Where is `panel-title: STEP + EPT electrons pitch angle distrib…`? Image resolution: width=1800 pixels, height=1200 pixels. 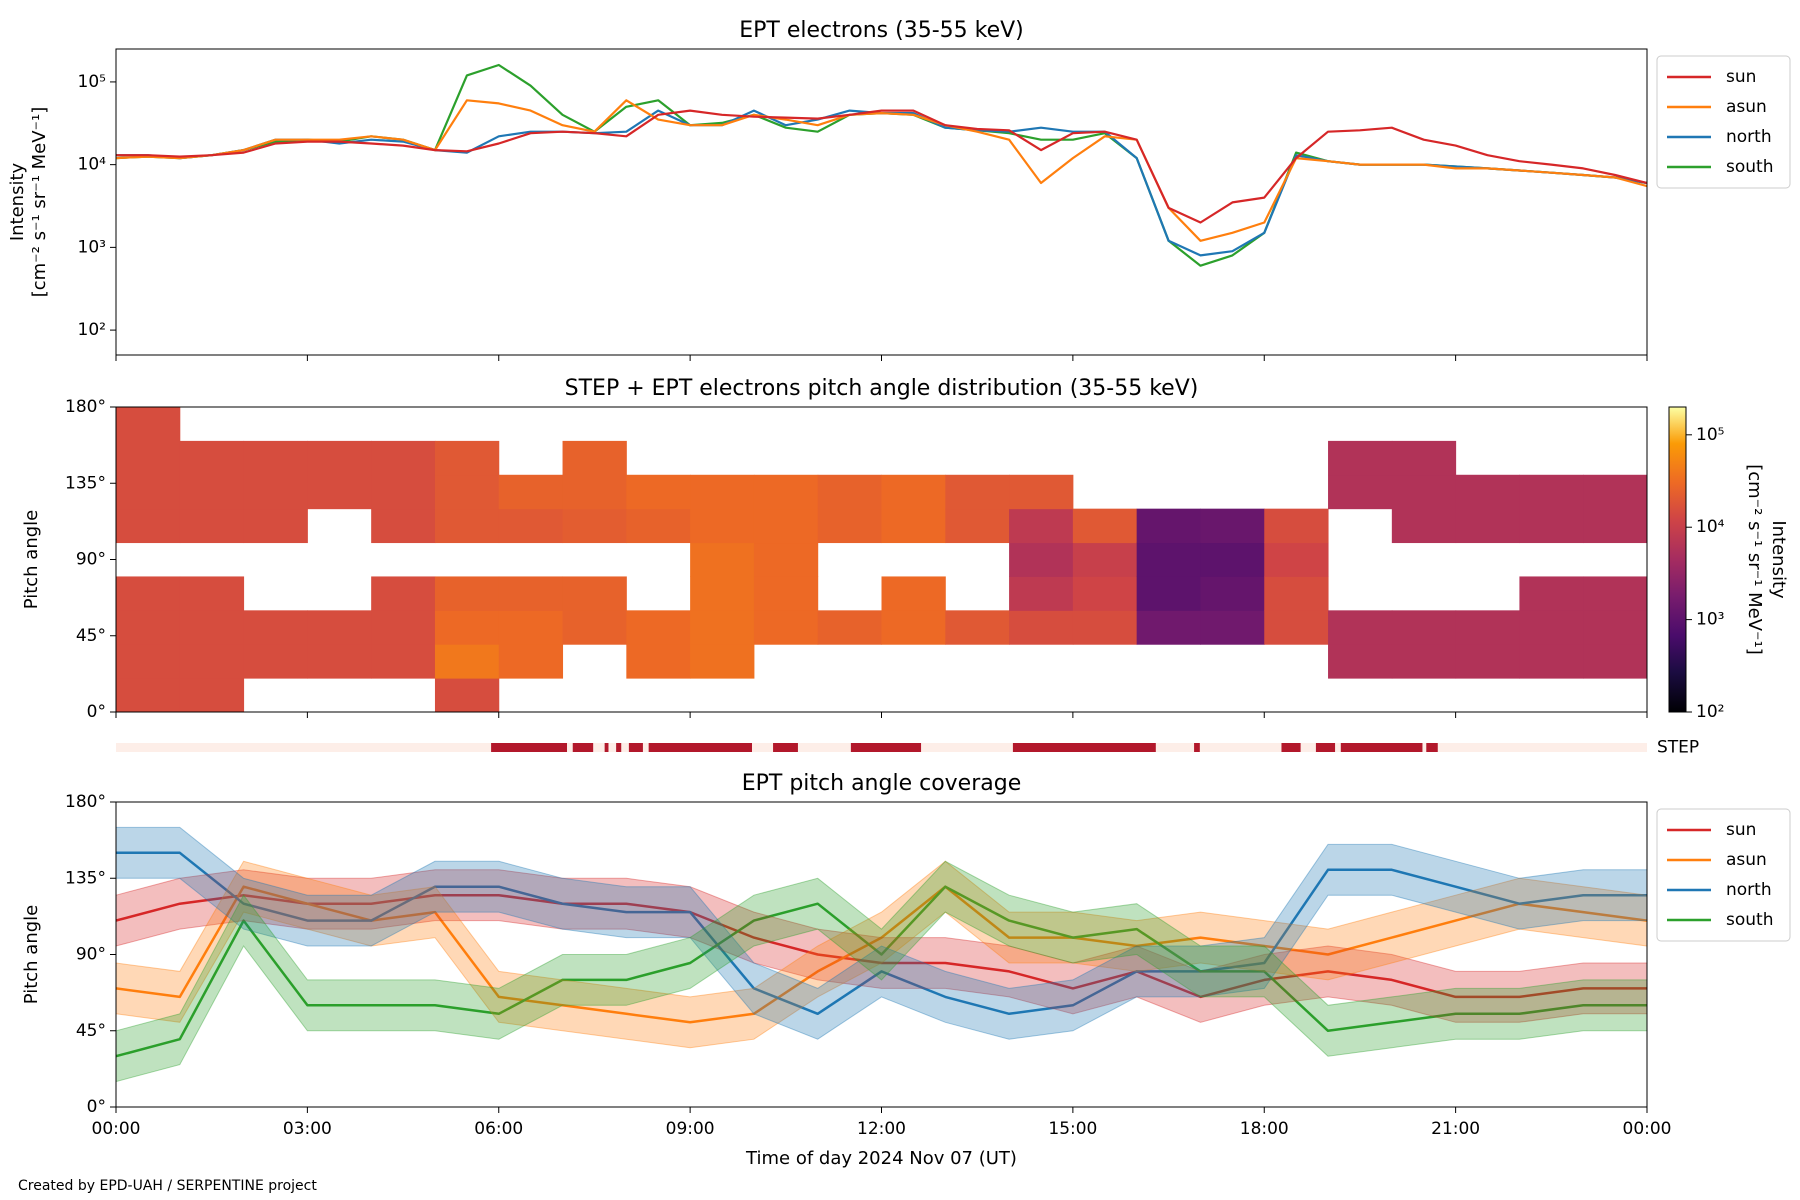
panel-title: STEP + EPT electrons pitch angle distrib… is located at coordinates (882, 388).